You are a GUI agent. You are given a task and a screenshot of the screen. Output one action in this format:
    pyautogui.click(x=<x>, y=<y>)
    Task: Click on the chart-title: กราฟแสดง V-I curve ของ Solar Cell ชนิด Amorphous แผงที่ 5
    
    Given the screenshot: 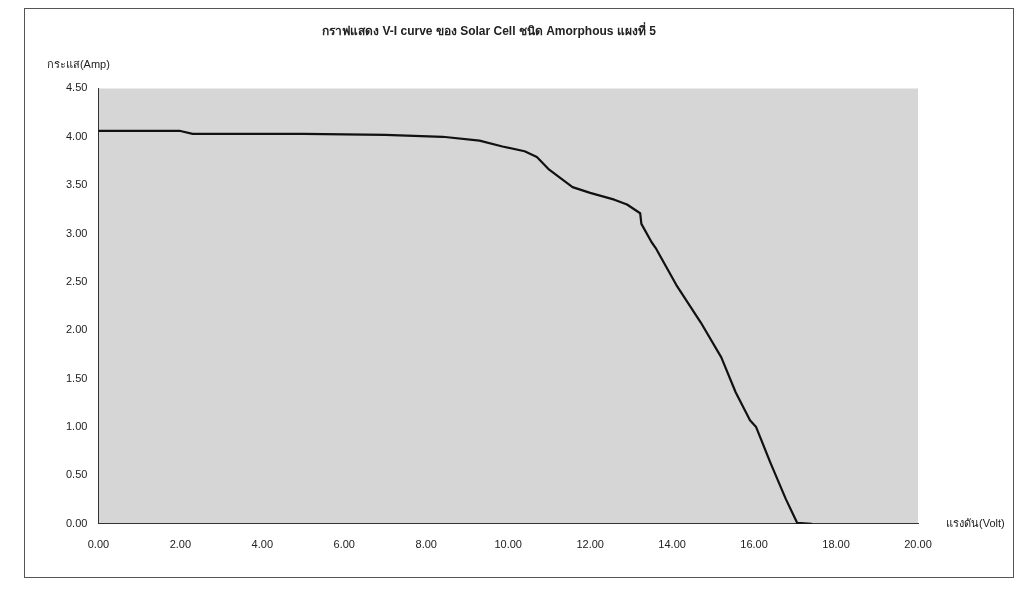 What is the action you would take?
    pyautogui.click(x=489, y=29)
    